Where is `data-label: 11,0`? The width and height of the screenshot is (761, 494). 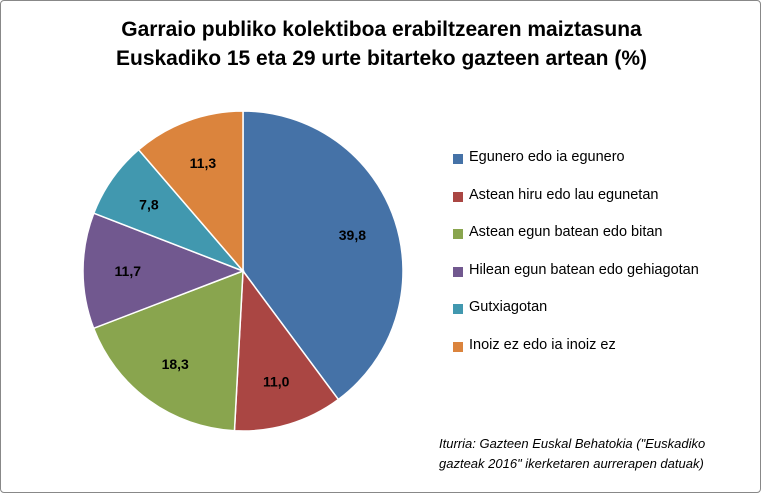 data-label: 11,0 is located at coordinates (276, 381).